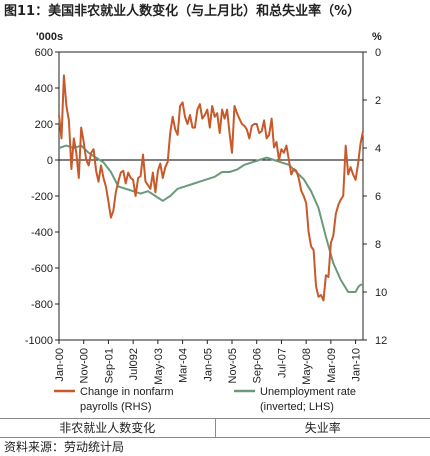  Describe the element at coordinates (182, 11) in the screenshot. I see `chart-title: 图11：美国非农就业人数变化（与上月比）和总失业率（%）` at that location.